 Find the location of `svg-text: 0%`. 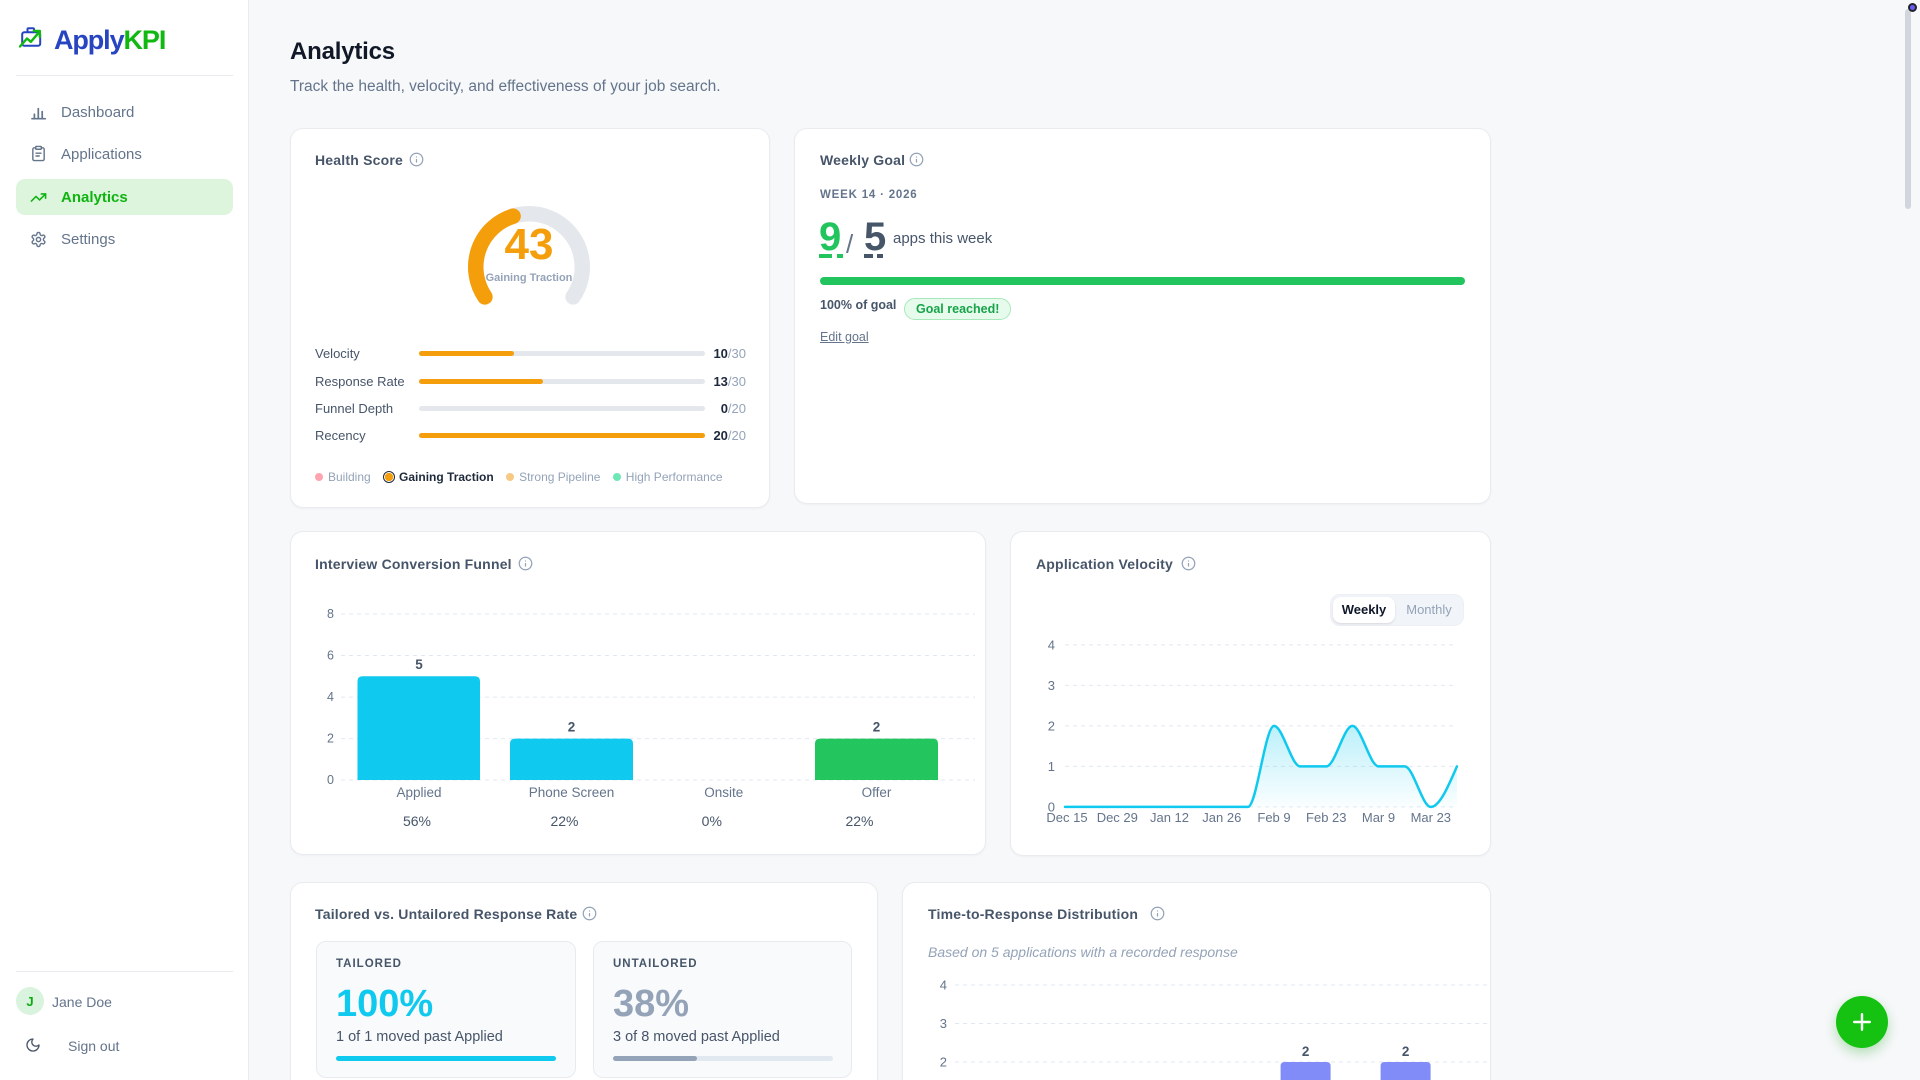

svg-text: 0% is located at coordinates (712, 821).